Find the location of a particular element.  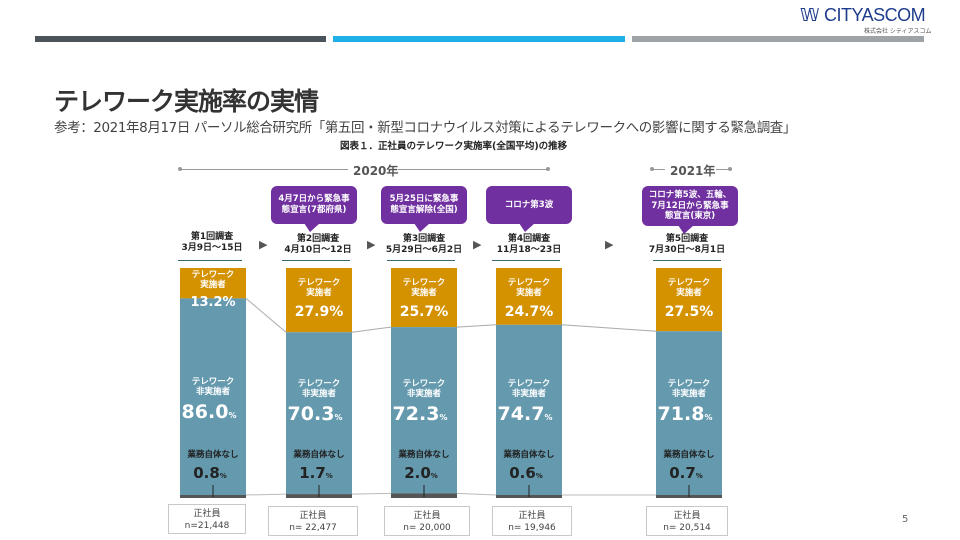

data-label-implemented: 25.7% is located at coordinates (424, 312).